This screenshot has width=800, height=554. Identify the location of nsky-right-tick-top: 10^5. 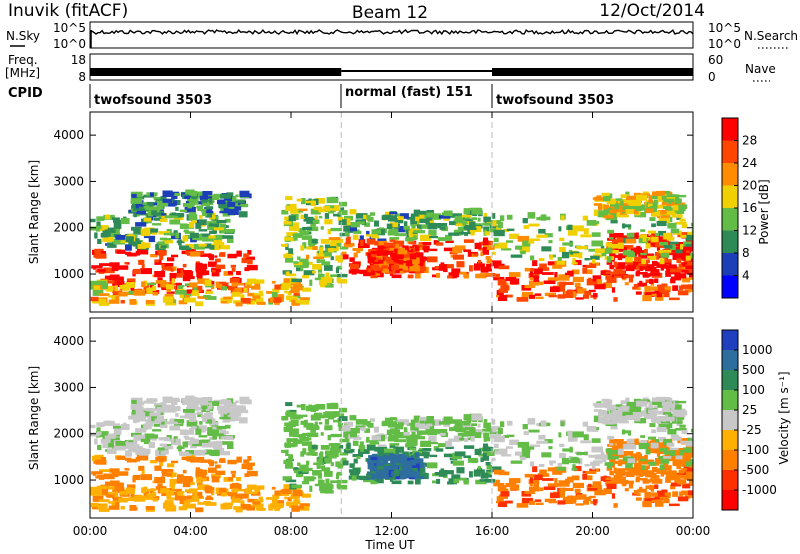
(724, 28).